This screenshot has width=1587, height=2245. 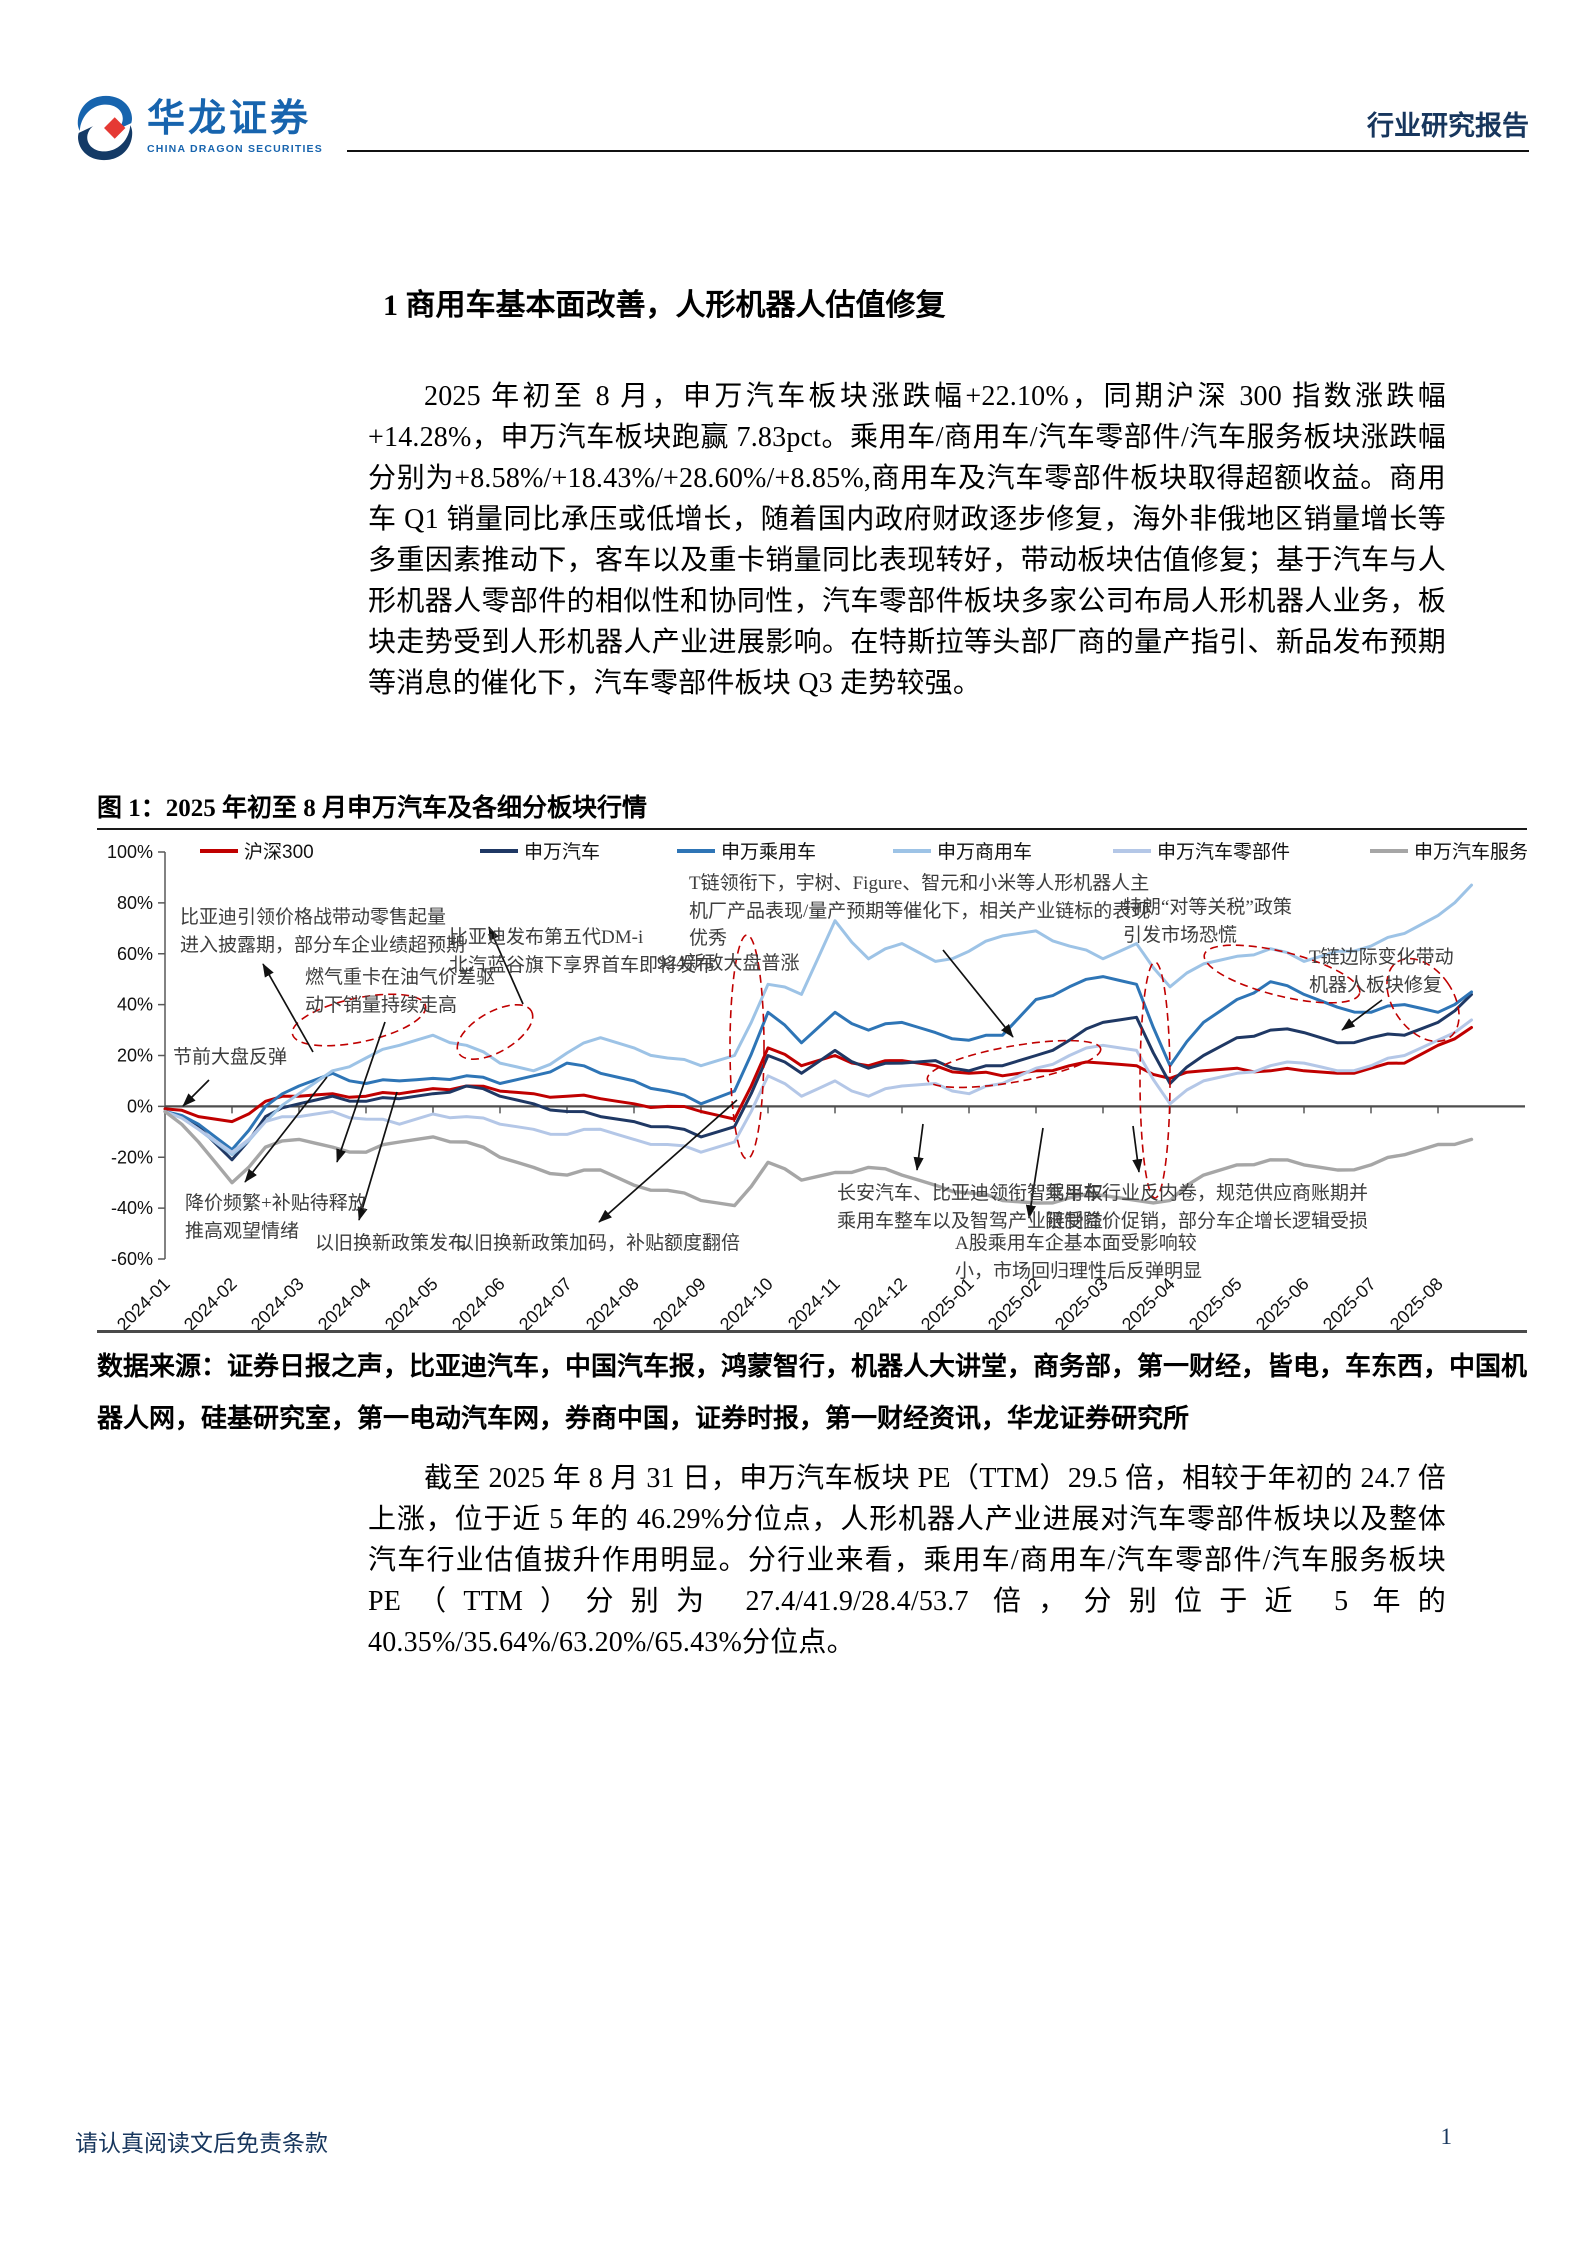 I want to click on svg-text: 申万乘用车, so click(x=768, y=852).